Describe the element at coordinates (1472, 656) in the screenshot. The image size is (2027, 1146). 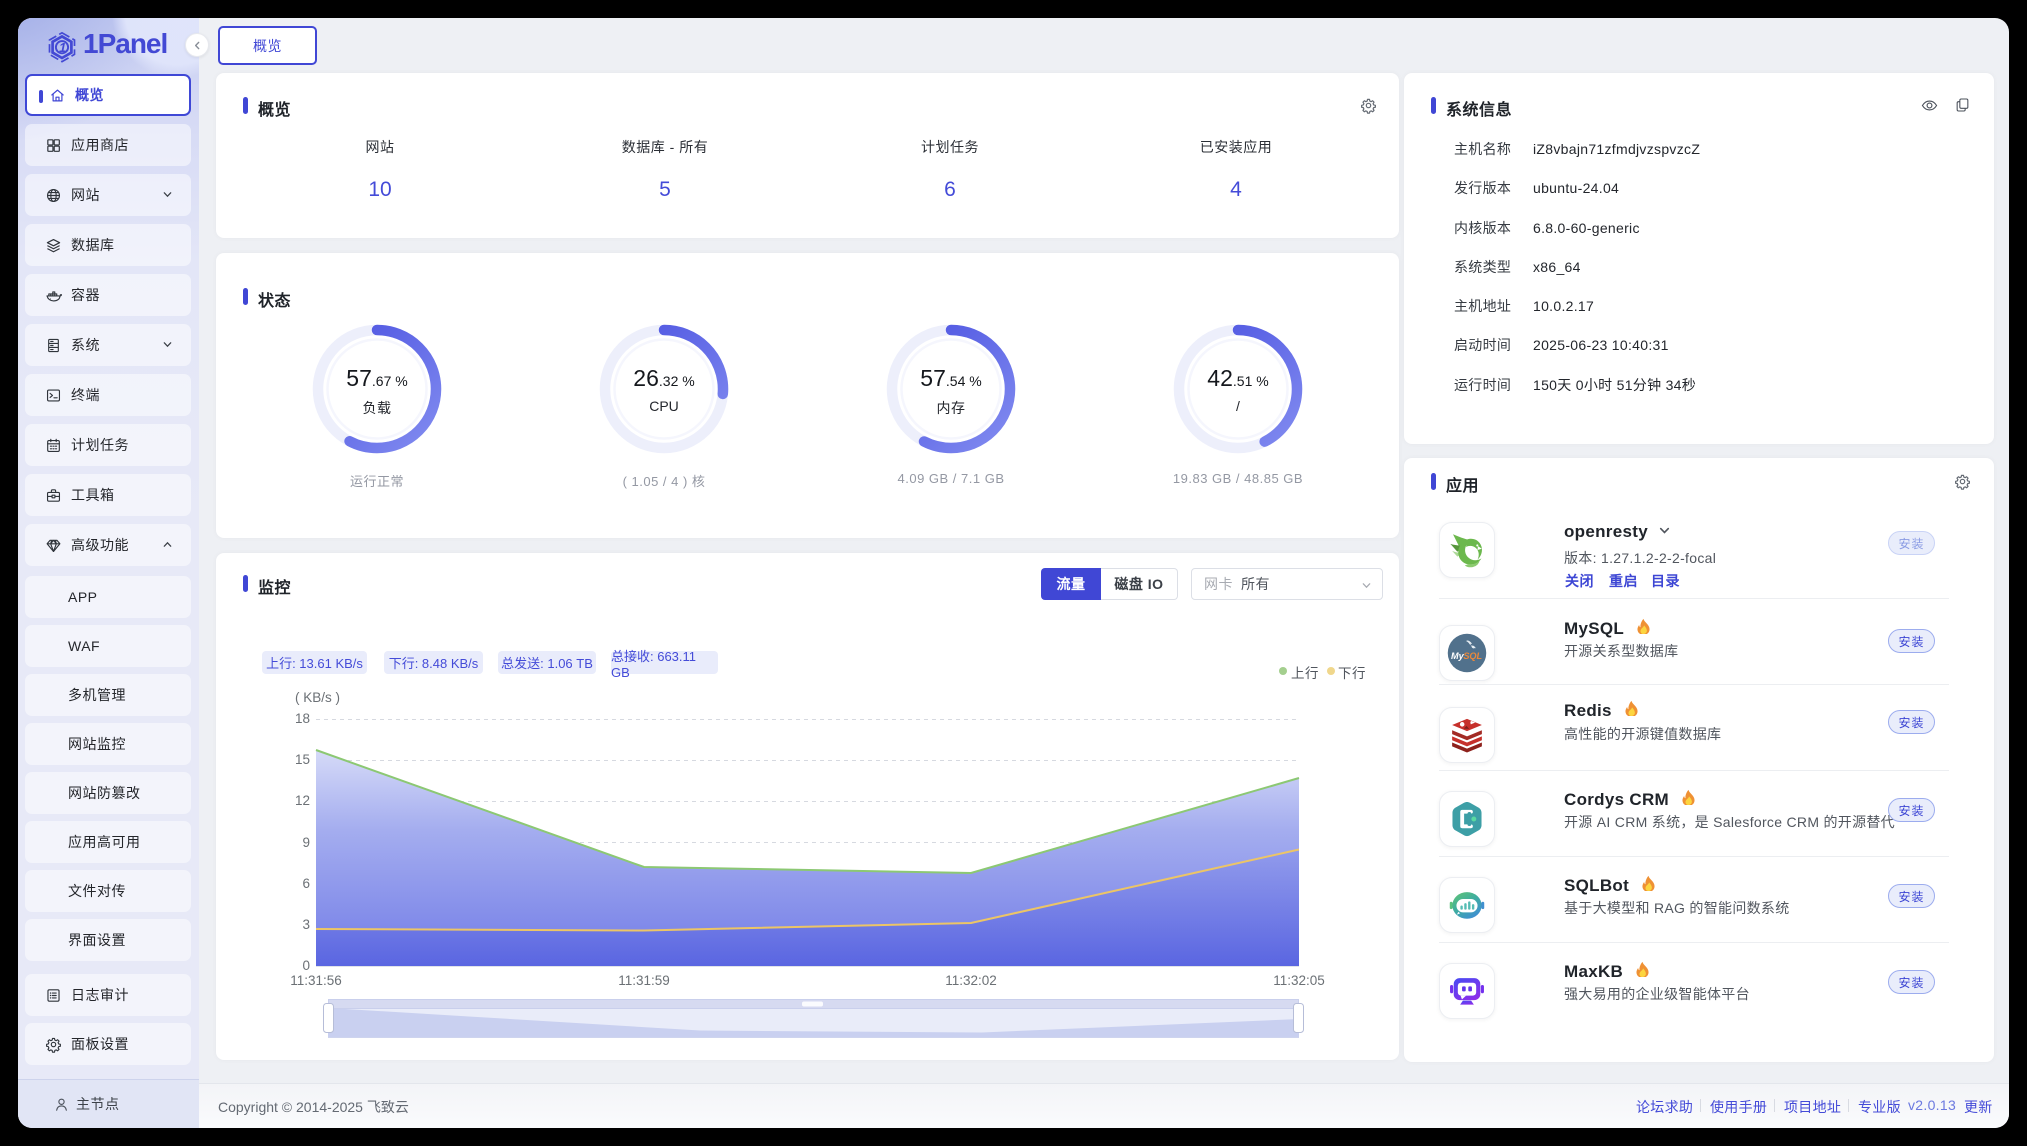
I see `svg-text: SQL` at that location.